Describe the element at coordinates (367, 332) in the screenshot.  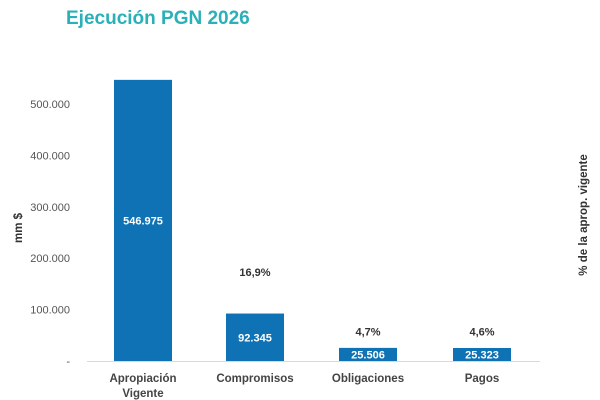
I see `percent-label: 4,7%` at that location.